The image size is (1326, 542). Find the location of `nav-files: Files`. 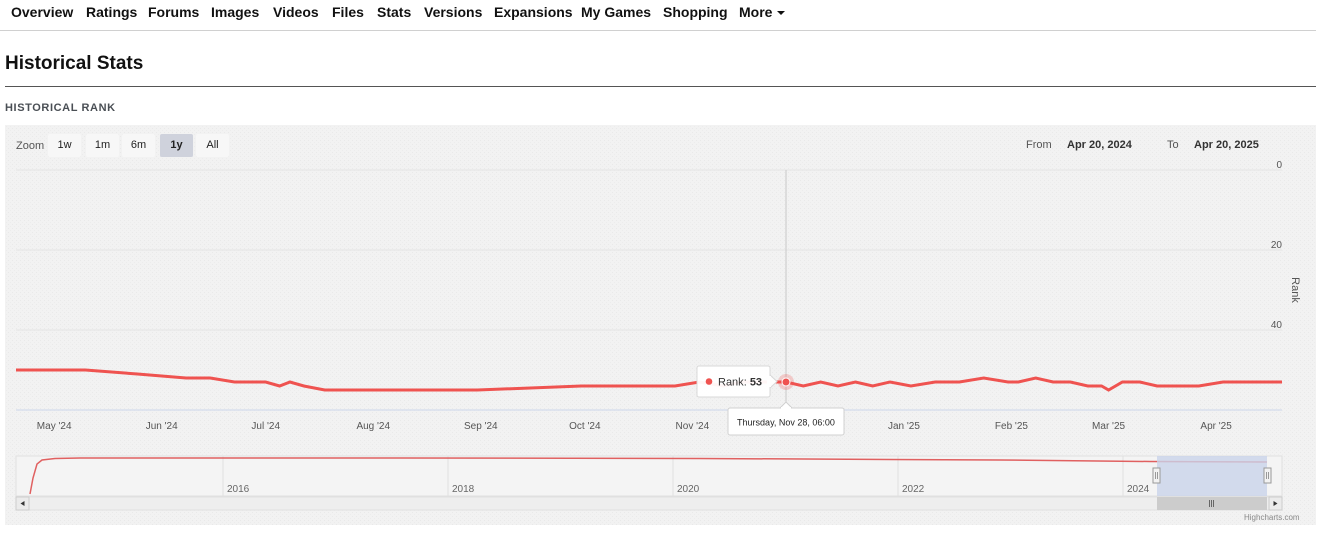

nav-files: Files is located at coordinates (348, 12).